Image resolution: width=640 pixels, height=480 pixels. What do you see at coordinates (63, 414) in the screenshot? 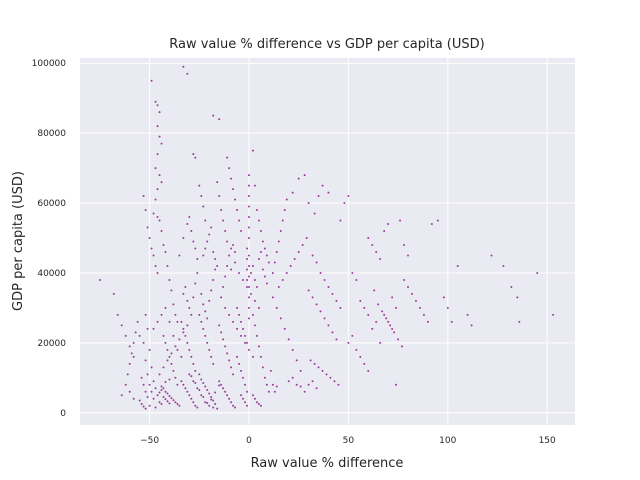
I see `y-tick-label: 0` at bounding box center [63, 414].